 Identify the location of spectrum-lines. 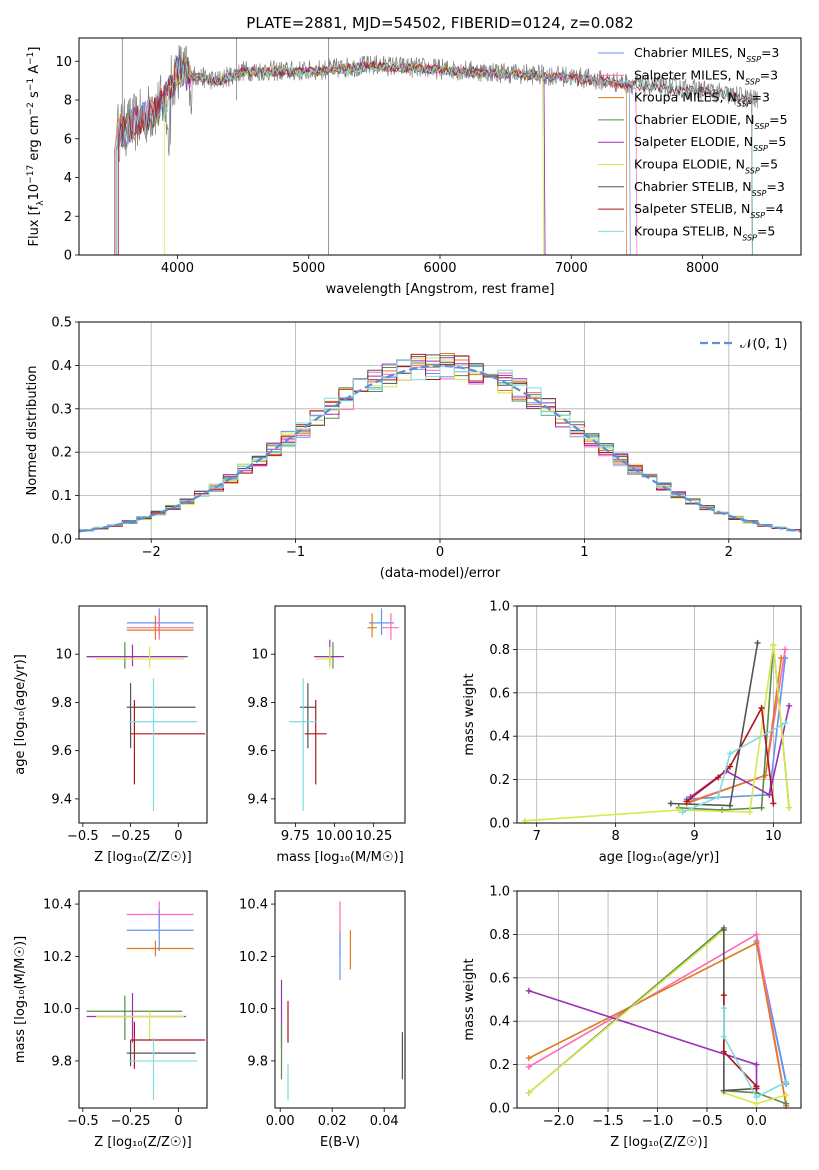
(436, 146).